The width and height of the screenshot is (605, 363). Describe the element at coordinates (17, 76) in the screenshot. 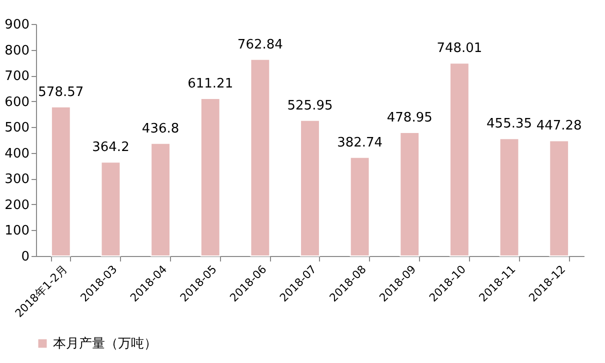

I see `y-tick-label: 700` at that location.